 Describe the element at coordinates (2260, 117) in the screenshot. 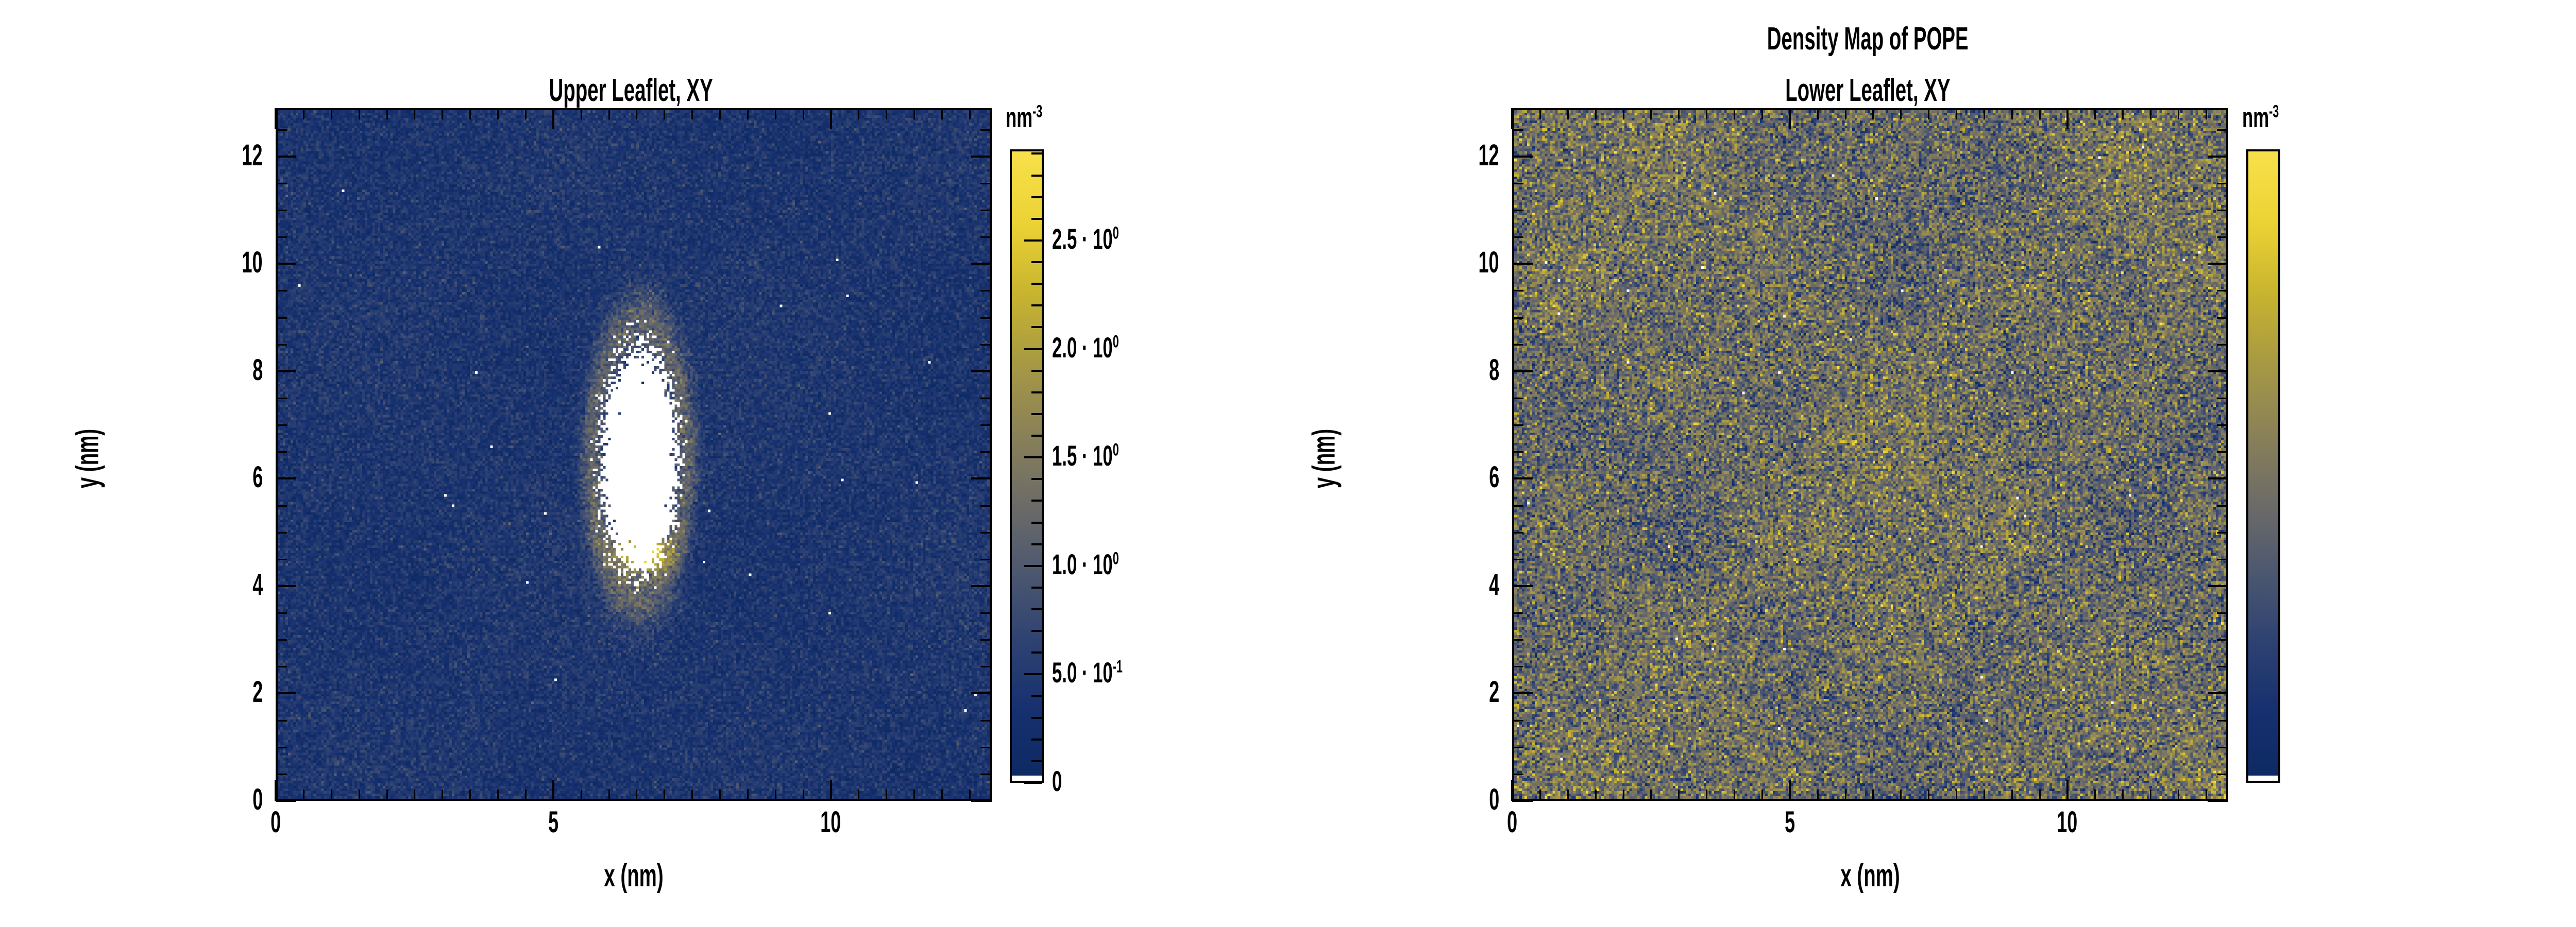

I see `colorbar-unit-text: nm-3` at that location.